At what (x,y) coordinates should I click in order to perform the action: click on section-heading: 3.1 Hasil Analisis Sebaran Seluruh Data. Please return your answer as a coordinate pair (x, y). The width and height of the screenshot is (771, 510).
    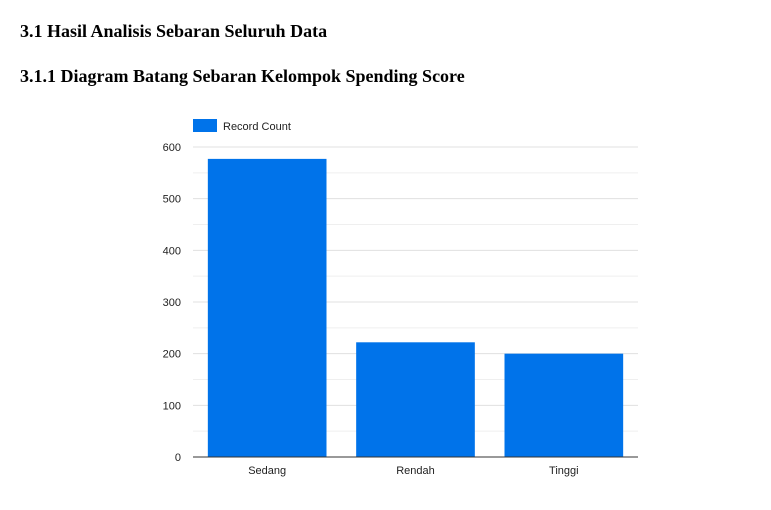
    Looking at the image, I should click on (174, 31).